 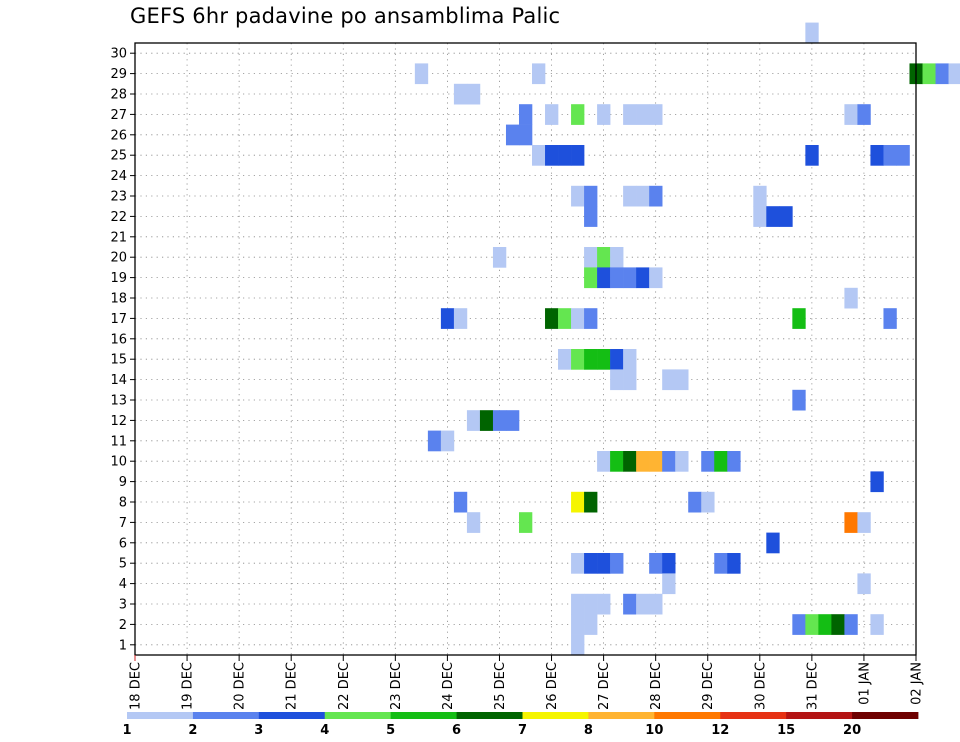 What do you see at coordinates (123, 625) in the screenshot?
I see `y-tick-label: 2` at bounding box center [123, 625].